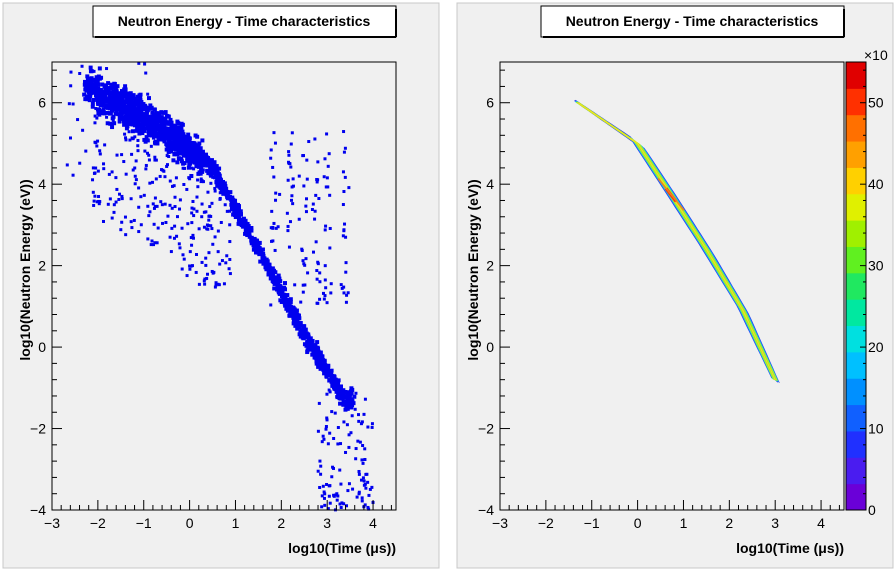  What do you see at coordinates (692, 21) in the screenshot?
I see `right-title: Neutron Energy - Time characteristics` at bounding box center [692, 21].